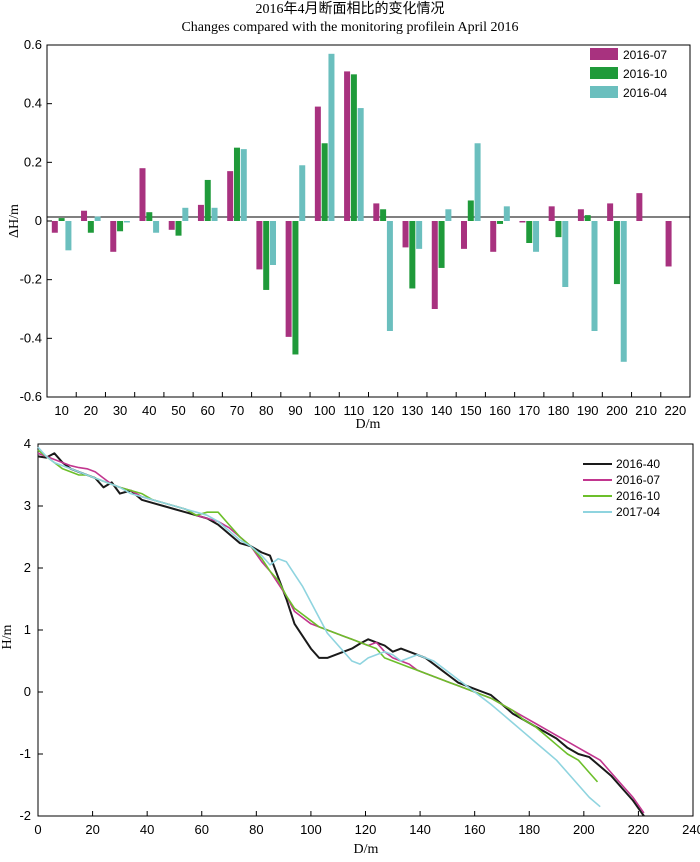 The image size is (700, 862). I want to click on bar-x-tick-label: 30, so click(120, 410).